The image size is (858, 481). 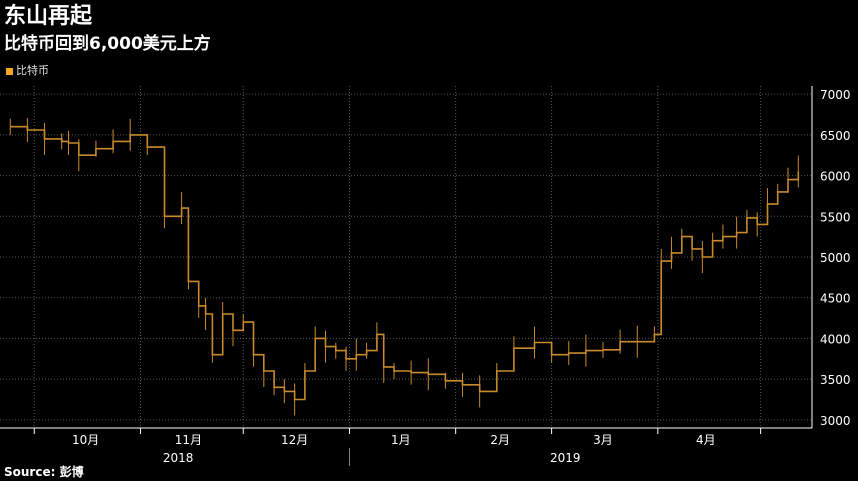 I want to click on y-tick-label: 5000, so click(x=835, y=258).